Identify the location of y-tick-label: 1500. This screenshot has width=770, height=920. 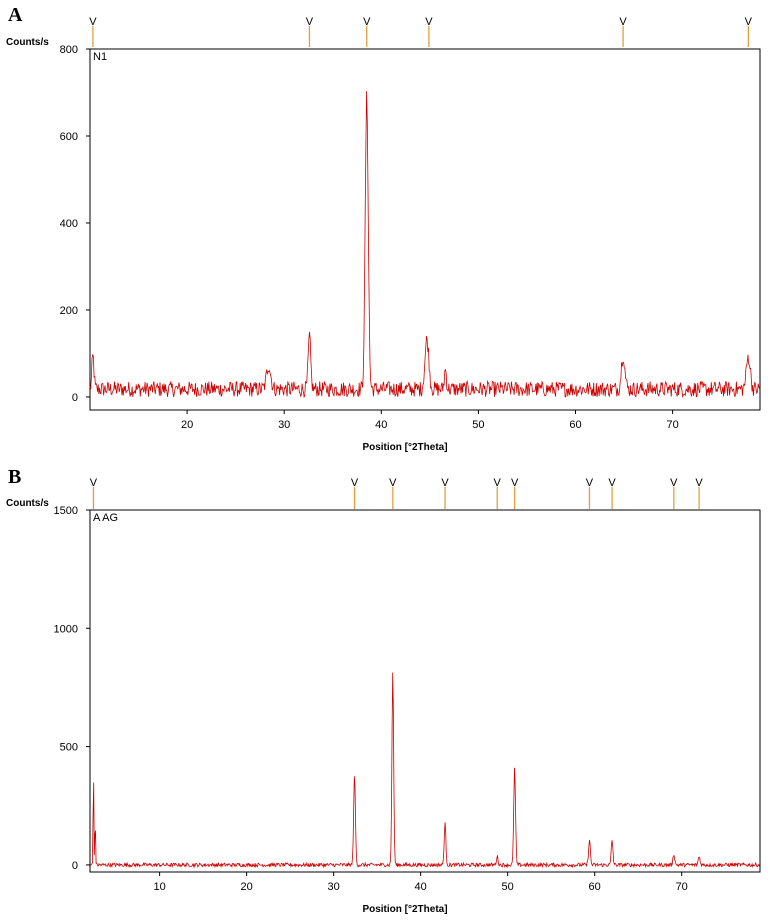
(66, 511).